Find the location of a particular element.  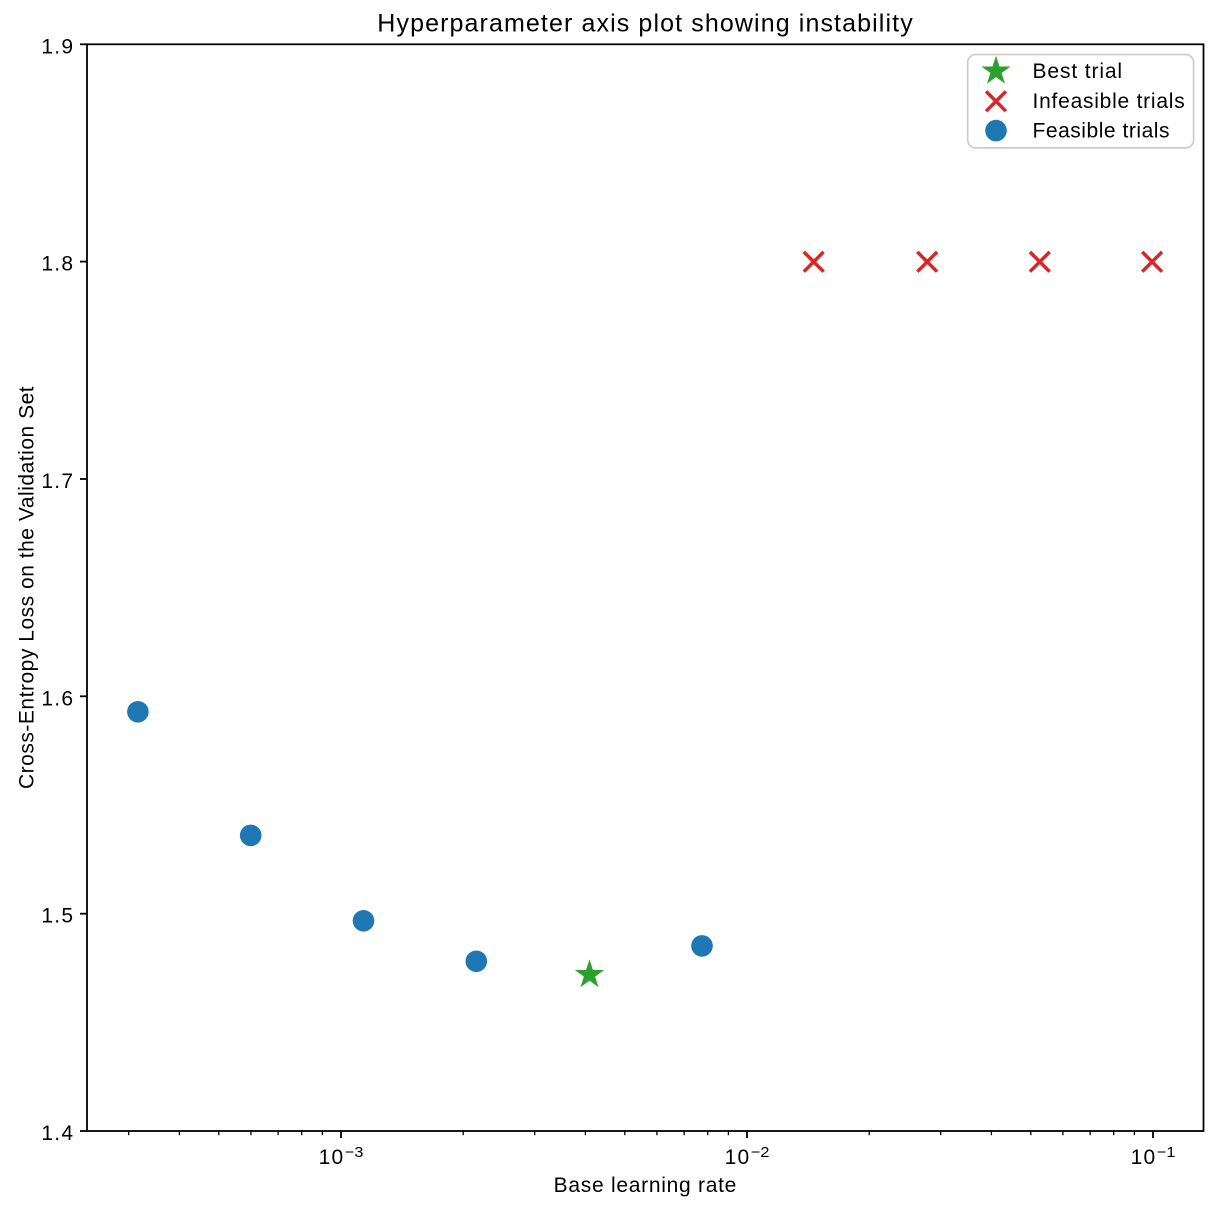

svg-text: 1.6 is located at coordinates (57, 698).